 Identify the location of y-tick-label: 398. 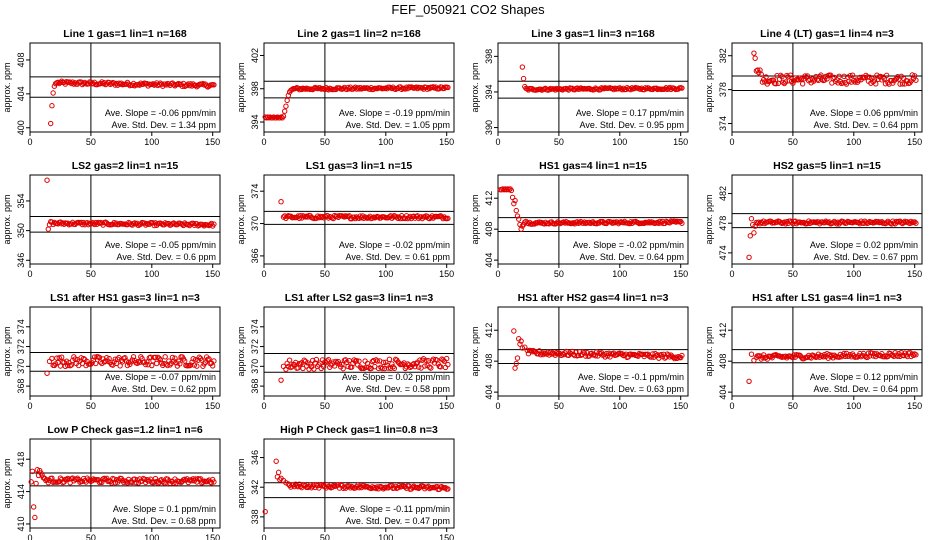
(255, 88).